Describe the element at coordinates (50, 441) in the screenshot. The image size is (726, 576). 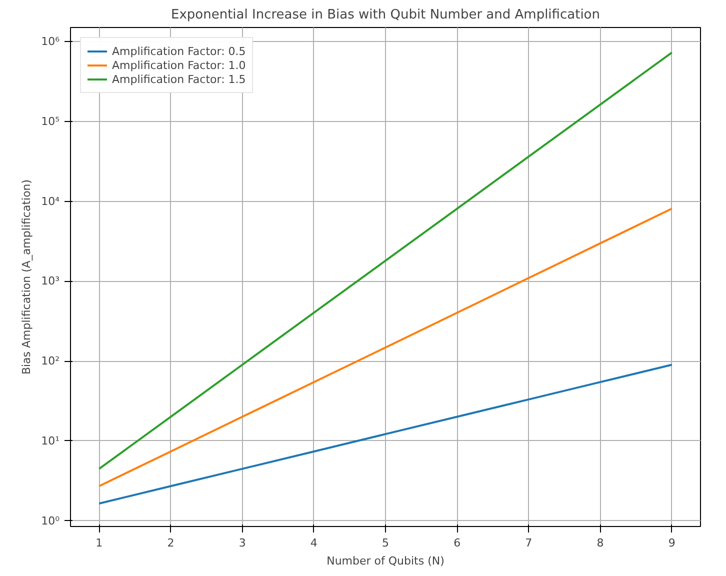
I see `y-tick-label: 10¹` at that location.